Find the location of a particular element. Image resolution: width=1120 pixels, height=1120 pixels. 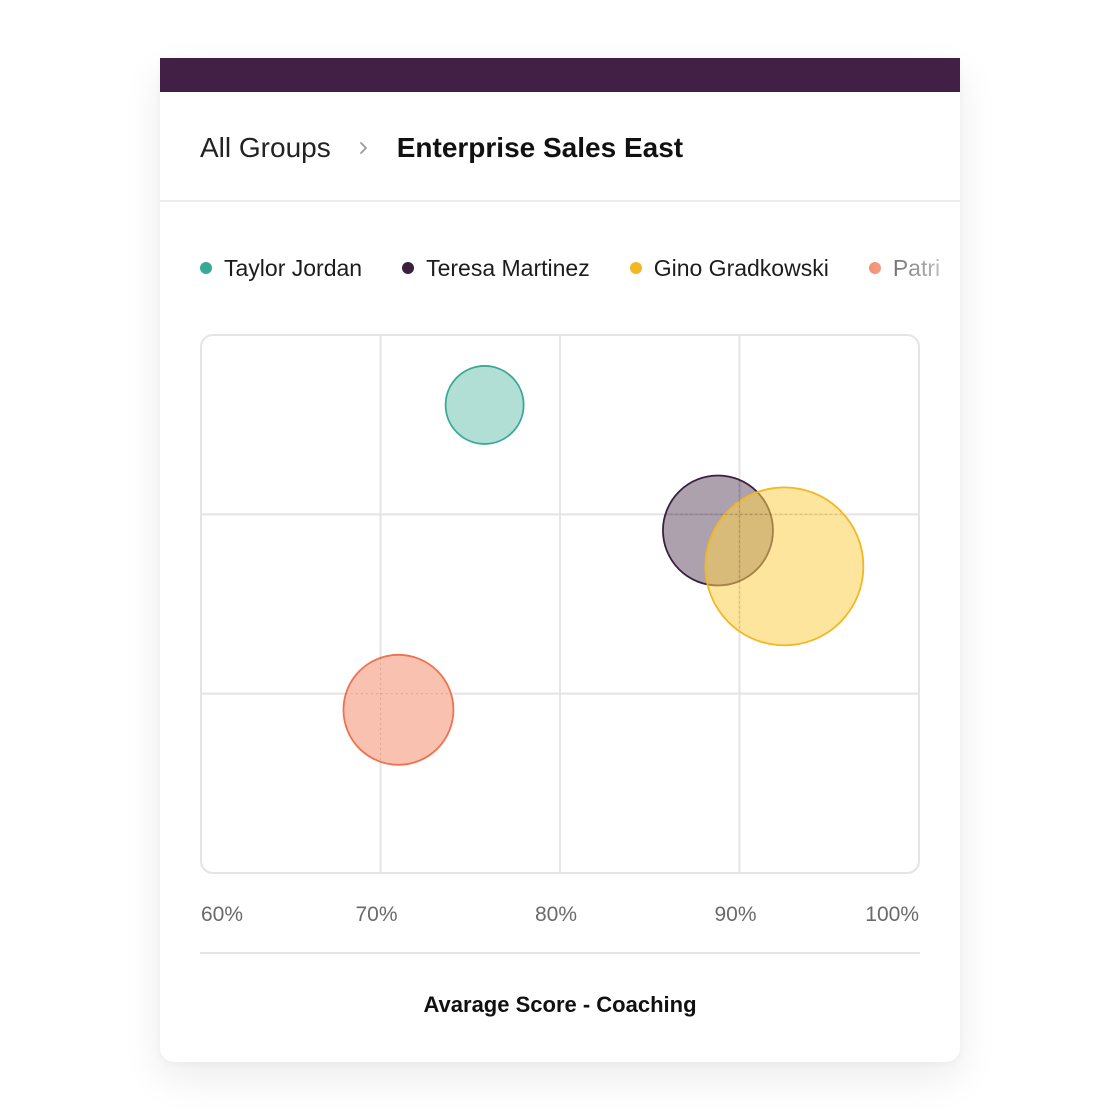

legend-item: Taylor Jordan is located at coordinates (281, 268).